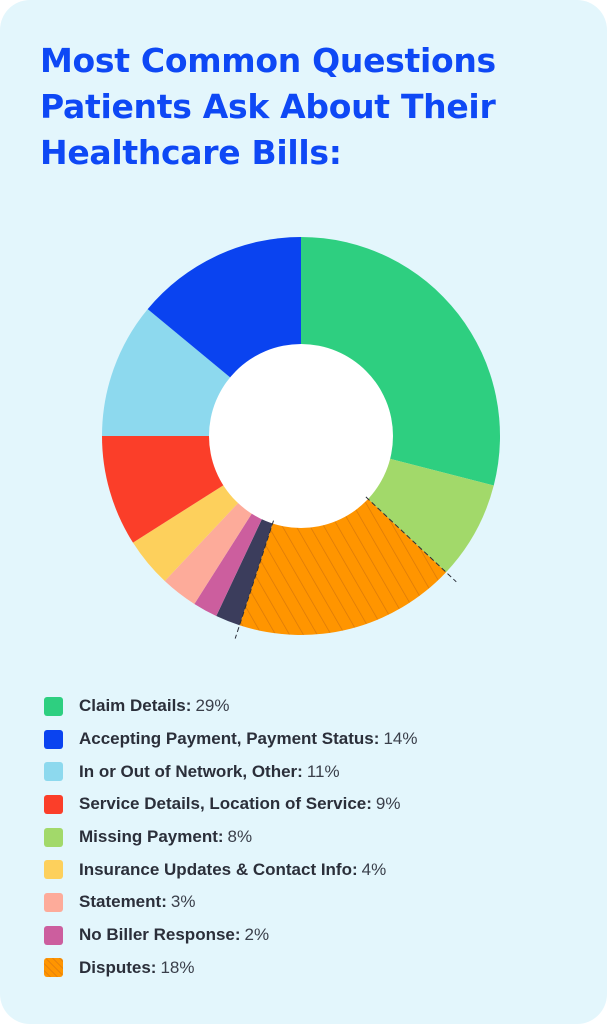 Image resolution: width=607 pixels, height=1024 pixels. I want to click on legend-label: Service Details, Location of Service, so click(223, 804).